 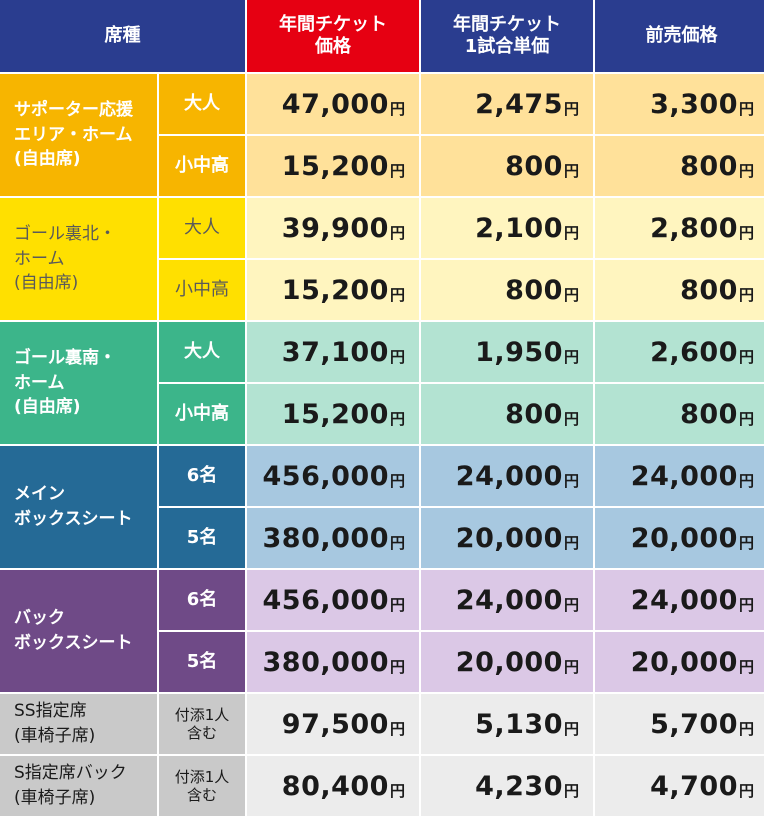 What do you see at coordinates (694, 352) in the screenshot?
I see `price-value: 2,600` at bounding box center [694, 352].